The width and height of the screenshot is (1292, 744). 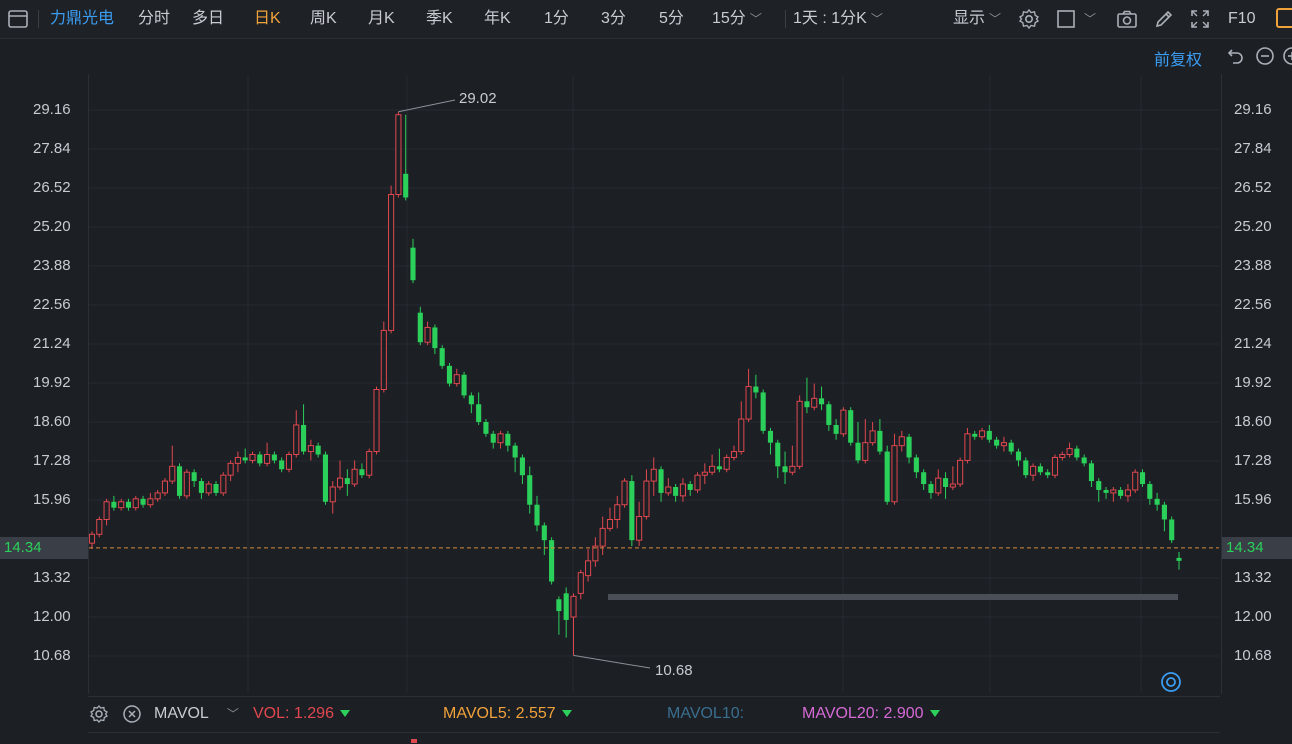 What do you see at coordinates (132, 714) in the screenshot?
I see `close-icon` at bounding box center [132, 714].